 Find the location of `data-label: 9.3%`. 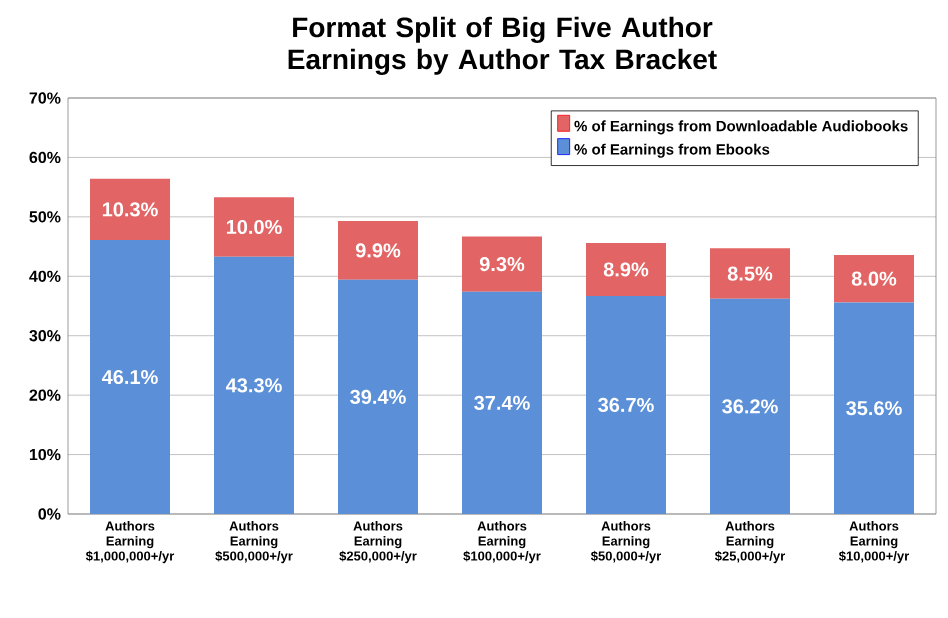

data-label: 9.3% is located at coordinates (502, 264).